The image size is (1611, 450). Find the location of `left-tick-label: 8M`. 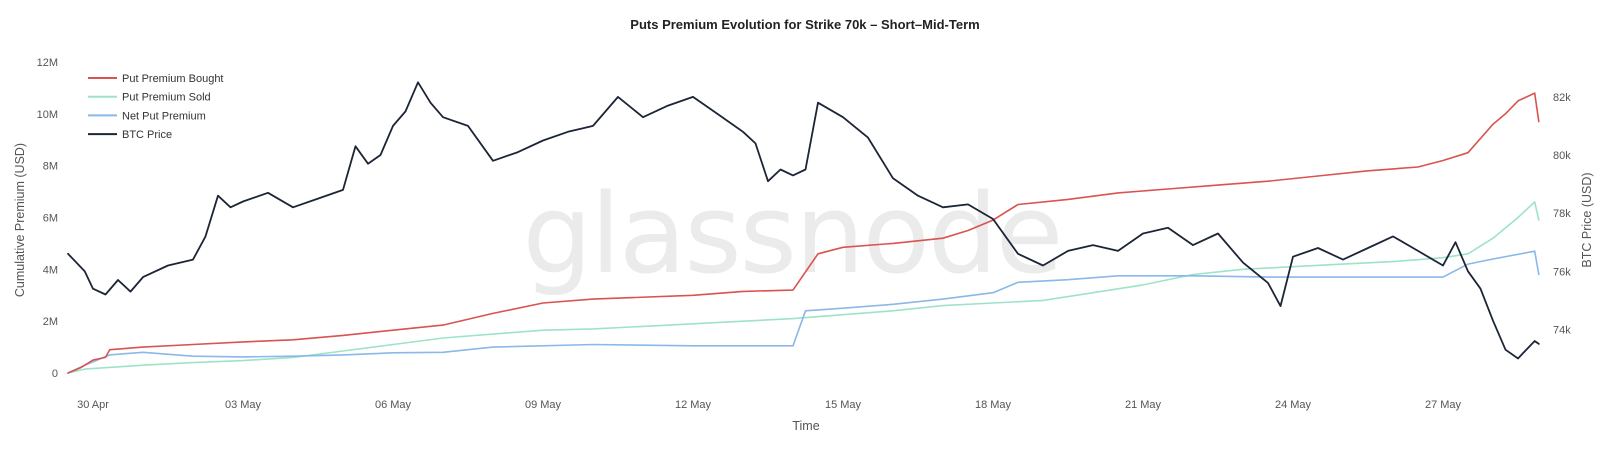

left-tick-label: 8M is located at coordinates (50, 167).